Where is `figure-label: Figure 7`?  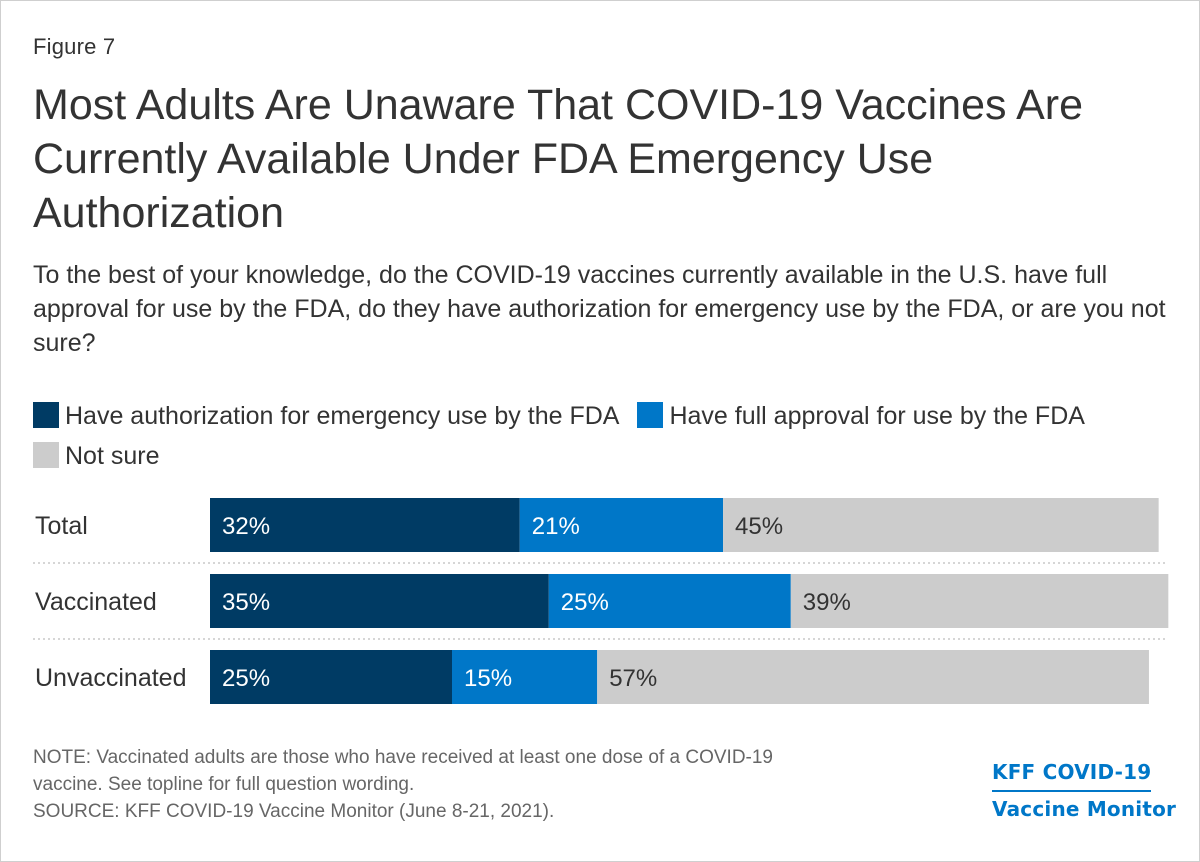 figure-label: Figure 7 is located at coordinates (74, 46).